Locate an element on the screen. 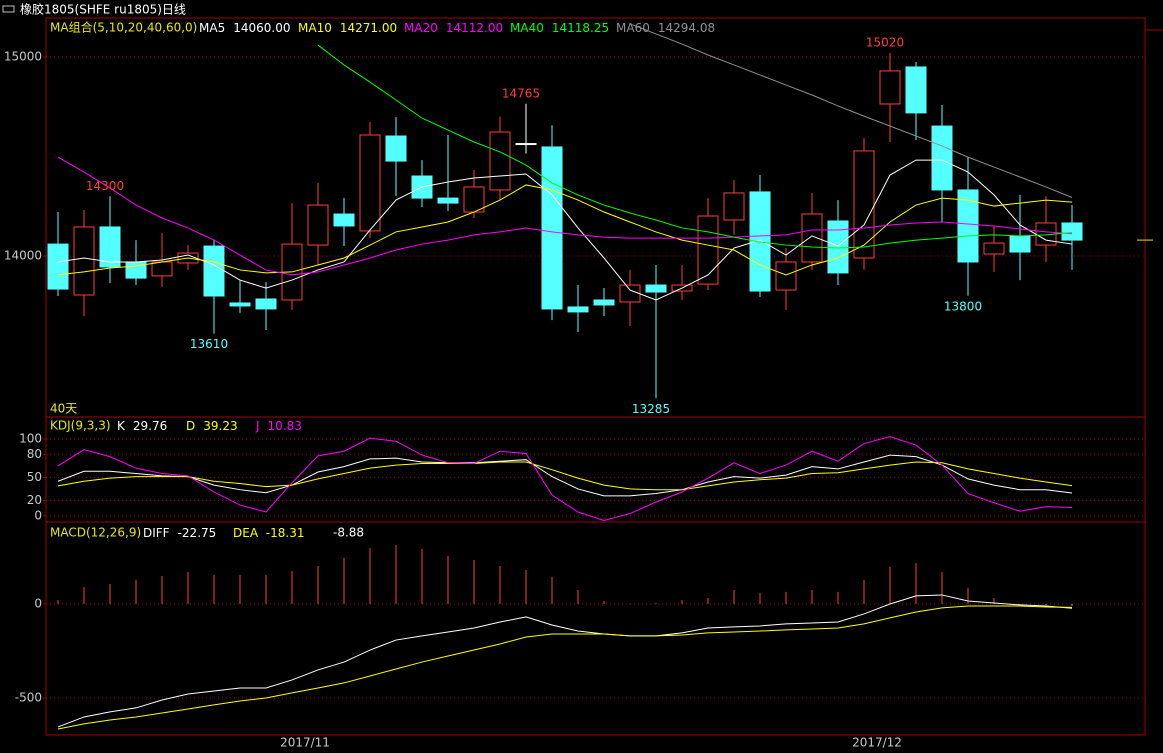 Image resolution: width=1163 pixels, height=753 pixels. legend-value: -8.88 is located at coordinates (348, 533).